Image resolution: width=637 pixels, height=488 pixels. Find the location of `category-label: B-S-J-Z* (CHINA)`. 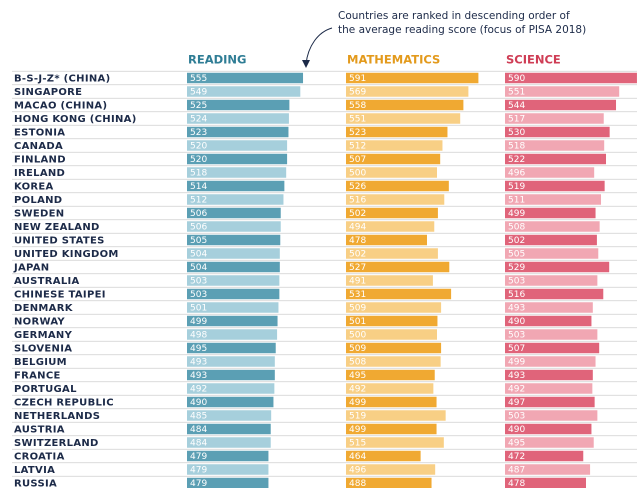

category-label: B-S-J-Z* (CHINA) is located at coordinates (62, 79).